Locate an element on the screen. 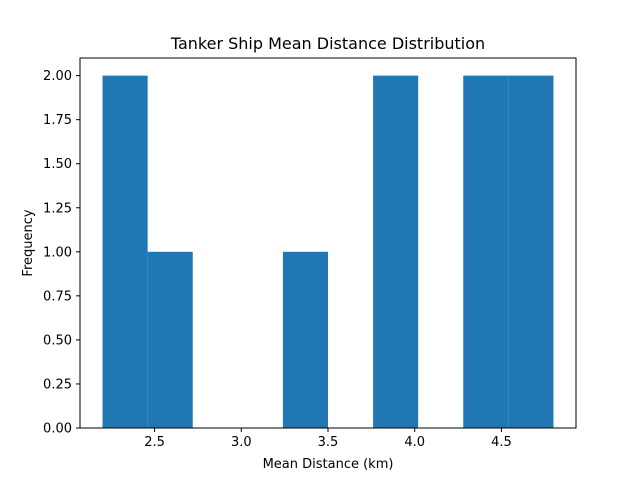 The image size is (640, 480). y-tick-label: 0.50 is located at coordinates (57, 340).